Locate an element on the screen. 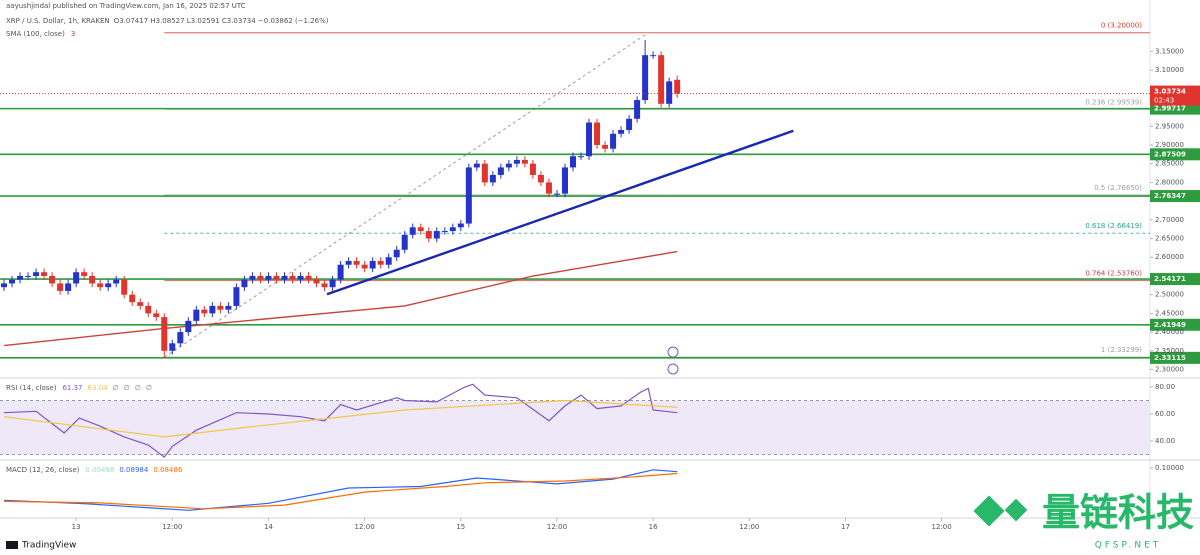 The height and width of the screenshot is (555, 1200). icon is located at coordinates (673, 369).